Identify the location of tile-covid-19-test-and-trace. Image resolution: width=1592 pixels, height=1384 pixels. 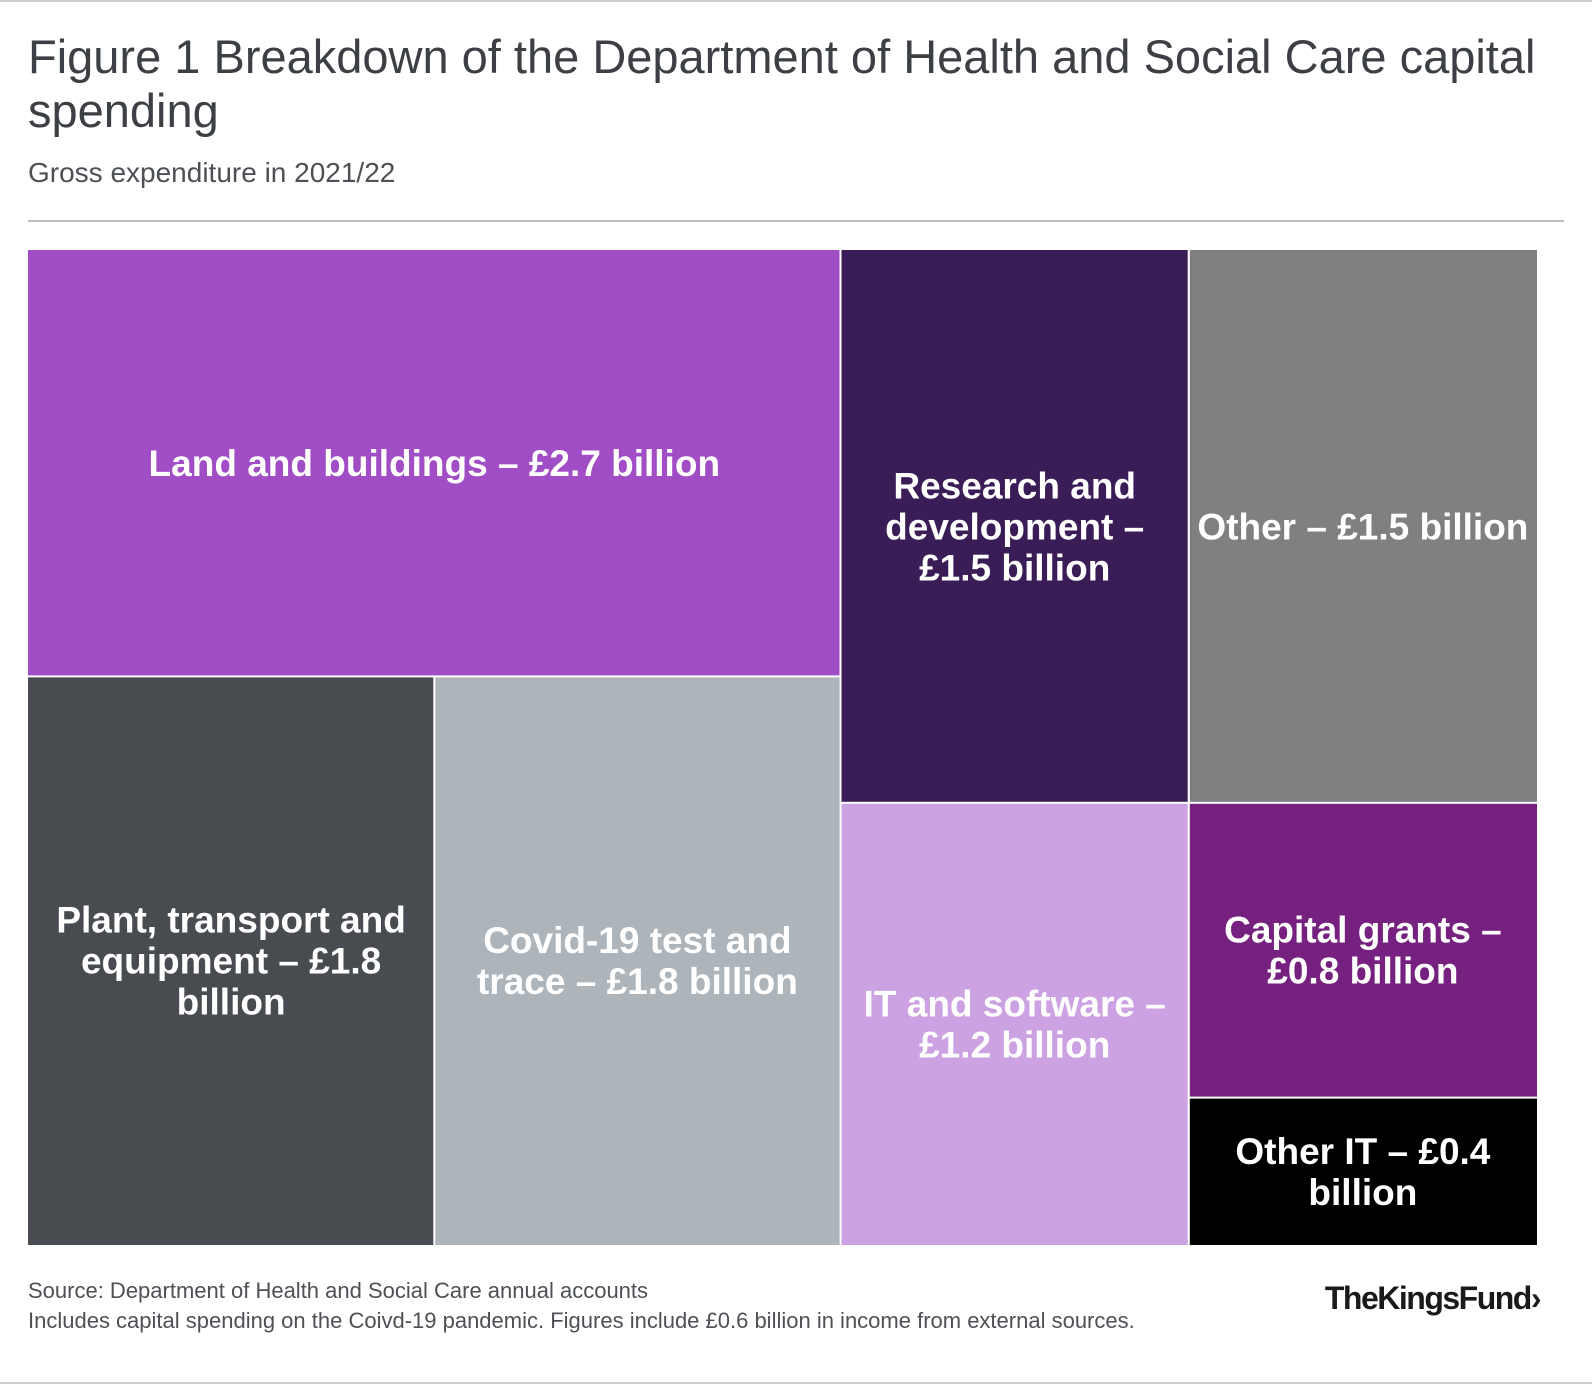
(637, 961).